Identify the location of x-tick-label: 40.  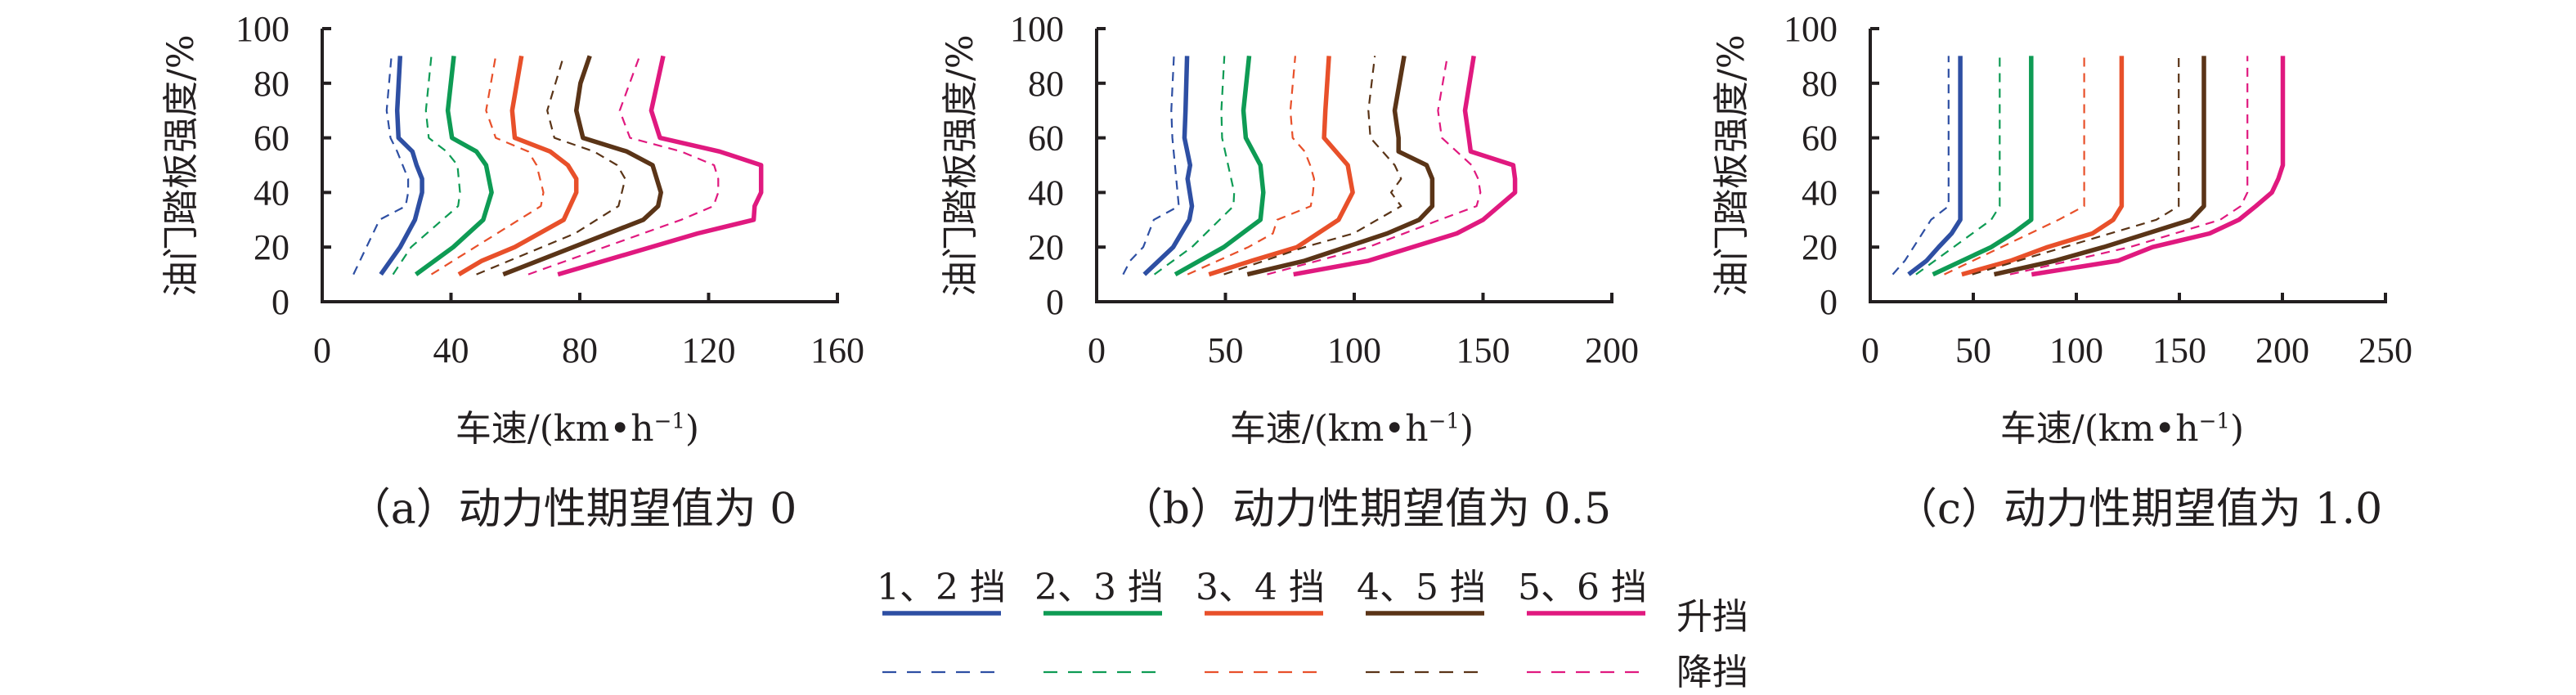
(451, 350).